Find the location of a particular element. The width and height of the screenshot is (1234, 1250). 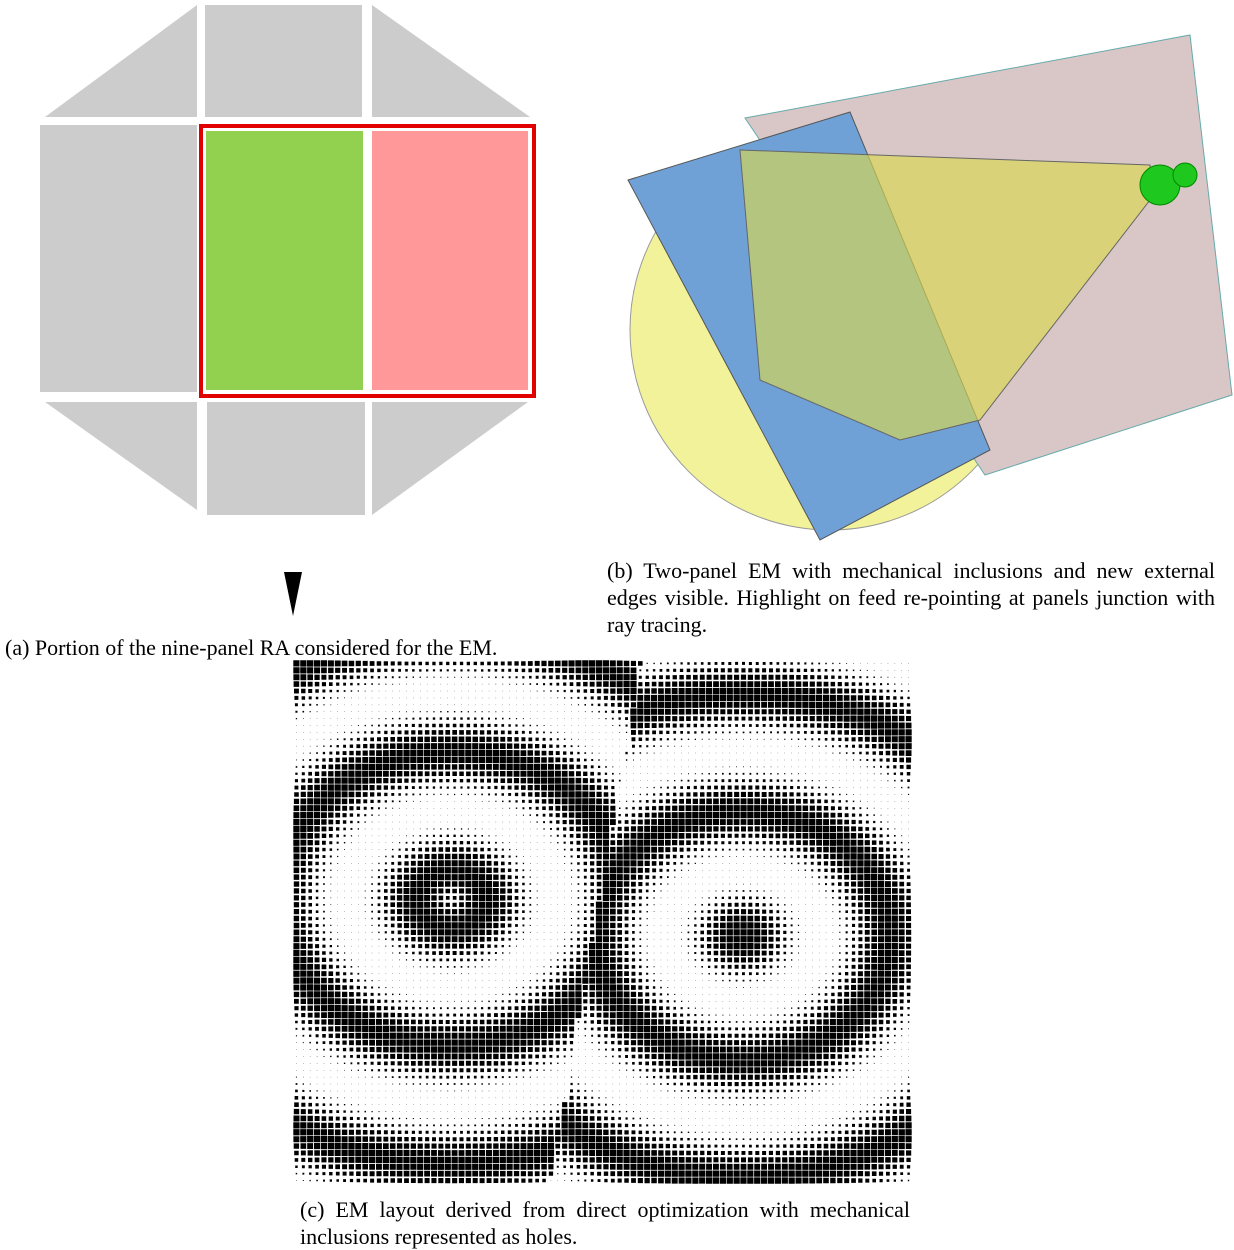

ray-cone is located at coordinates (945, 295).